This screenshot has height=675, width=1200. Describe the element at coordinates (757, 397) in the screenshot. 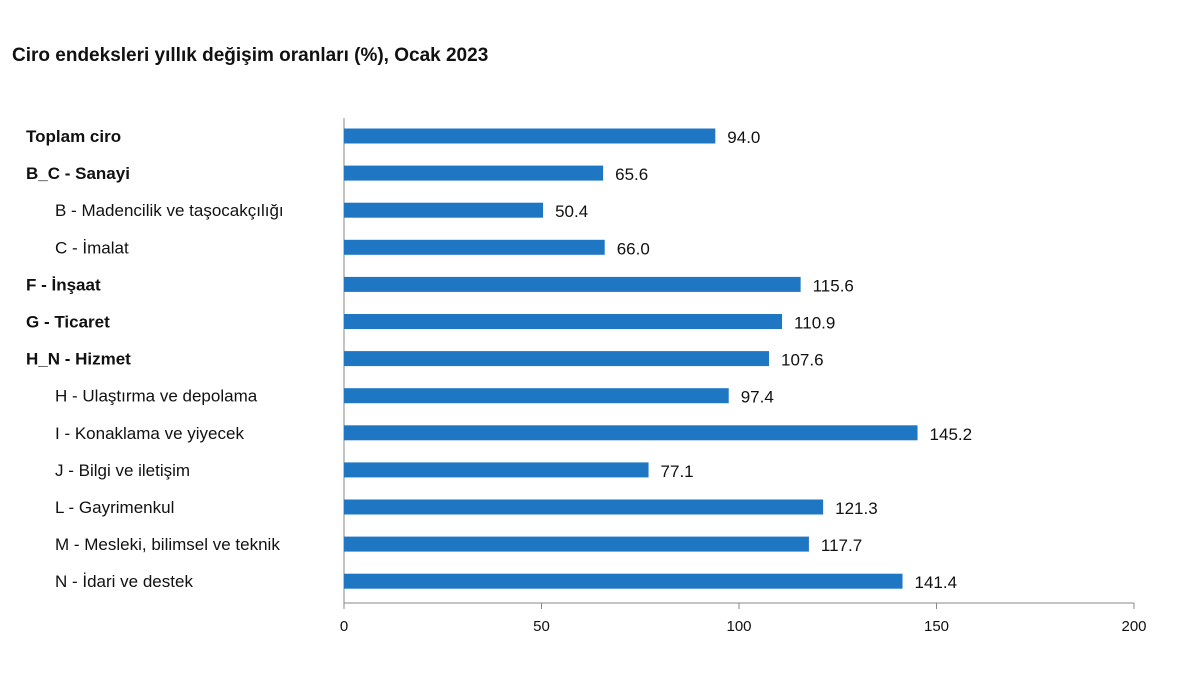

I see `value-label: 97.4` at that location.